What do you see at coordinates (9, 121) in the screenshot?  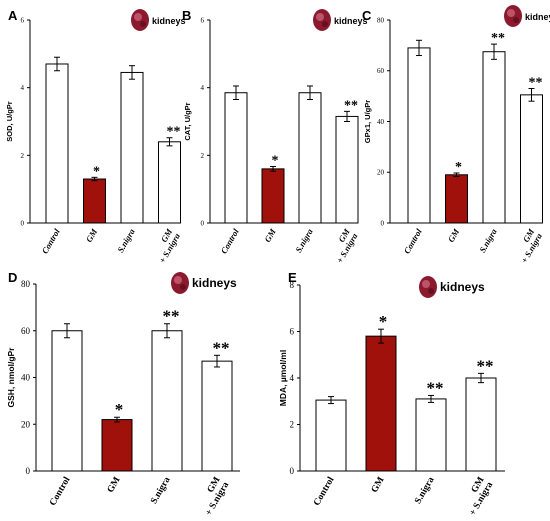 I see `y-axis-label: SOD, U/gPr` at bounding box center [9, 121].